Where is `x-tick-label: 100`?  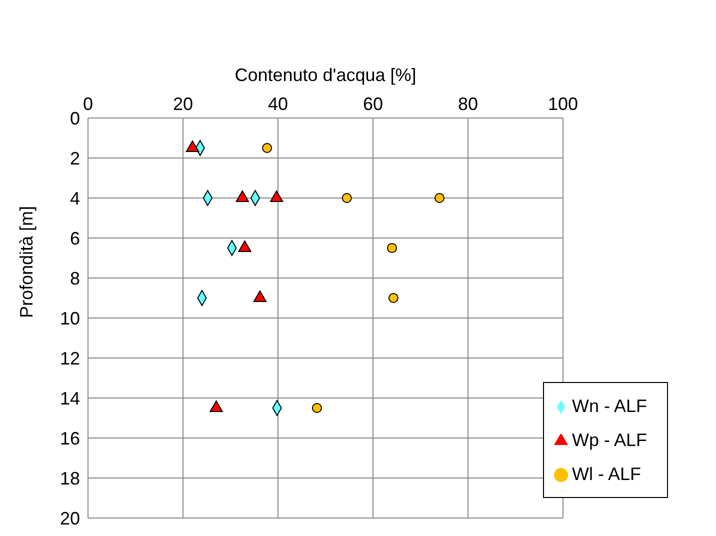
x-tick-label: 100 is located at coordinates (563, 104).